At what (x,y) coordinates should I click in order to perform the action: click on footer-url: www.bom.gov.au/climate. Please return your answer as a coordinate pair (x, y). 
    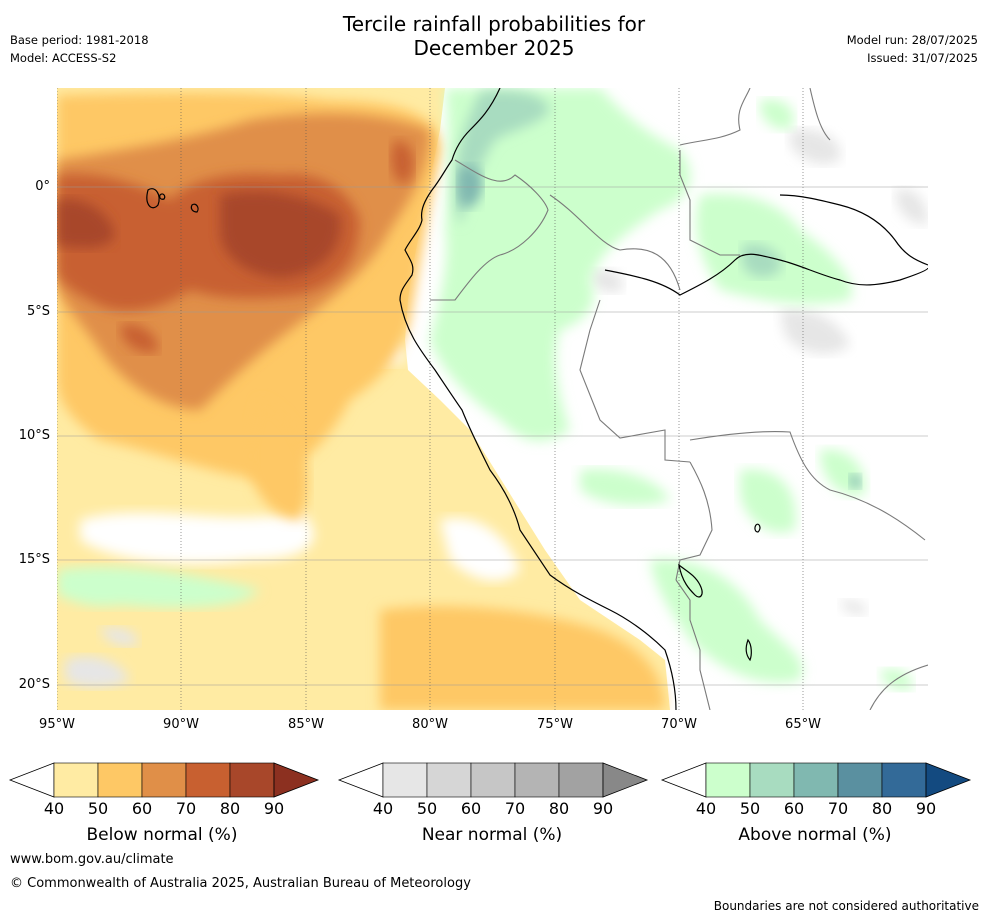
    Looking at the image, I should click on (92, 859).